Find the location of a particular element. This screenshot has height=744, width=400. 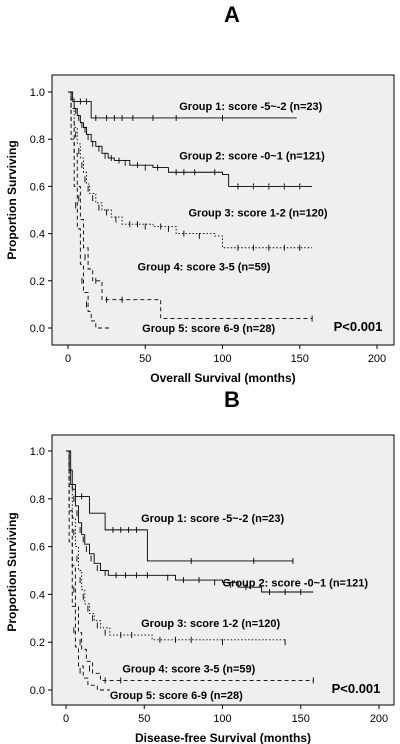

panel-letter: A is located at coordinates (232, 14).